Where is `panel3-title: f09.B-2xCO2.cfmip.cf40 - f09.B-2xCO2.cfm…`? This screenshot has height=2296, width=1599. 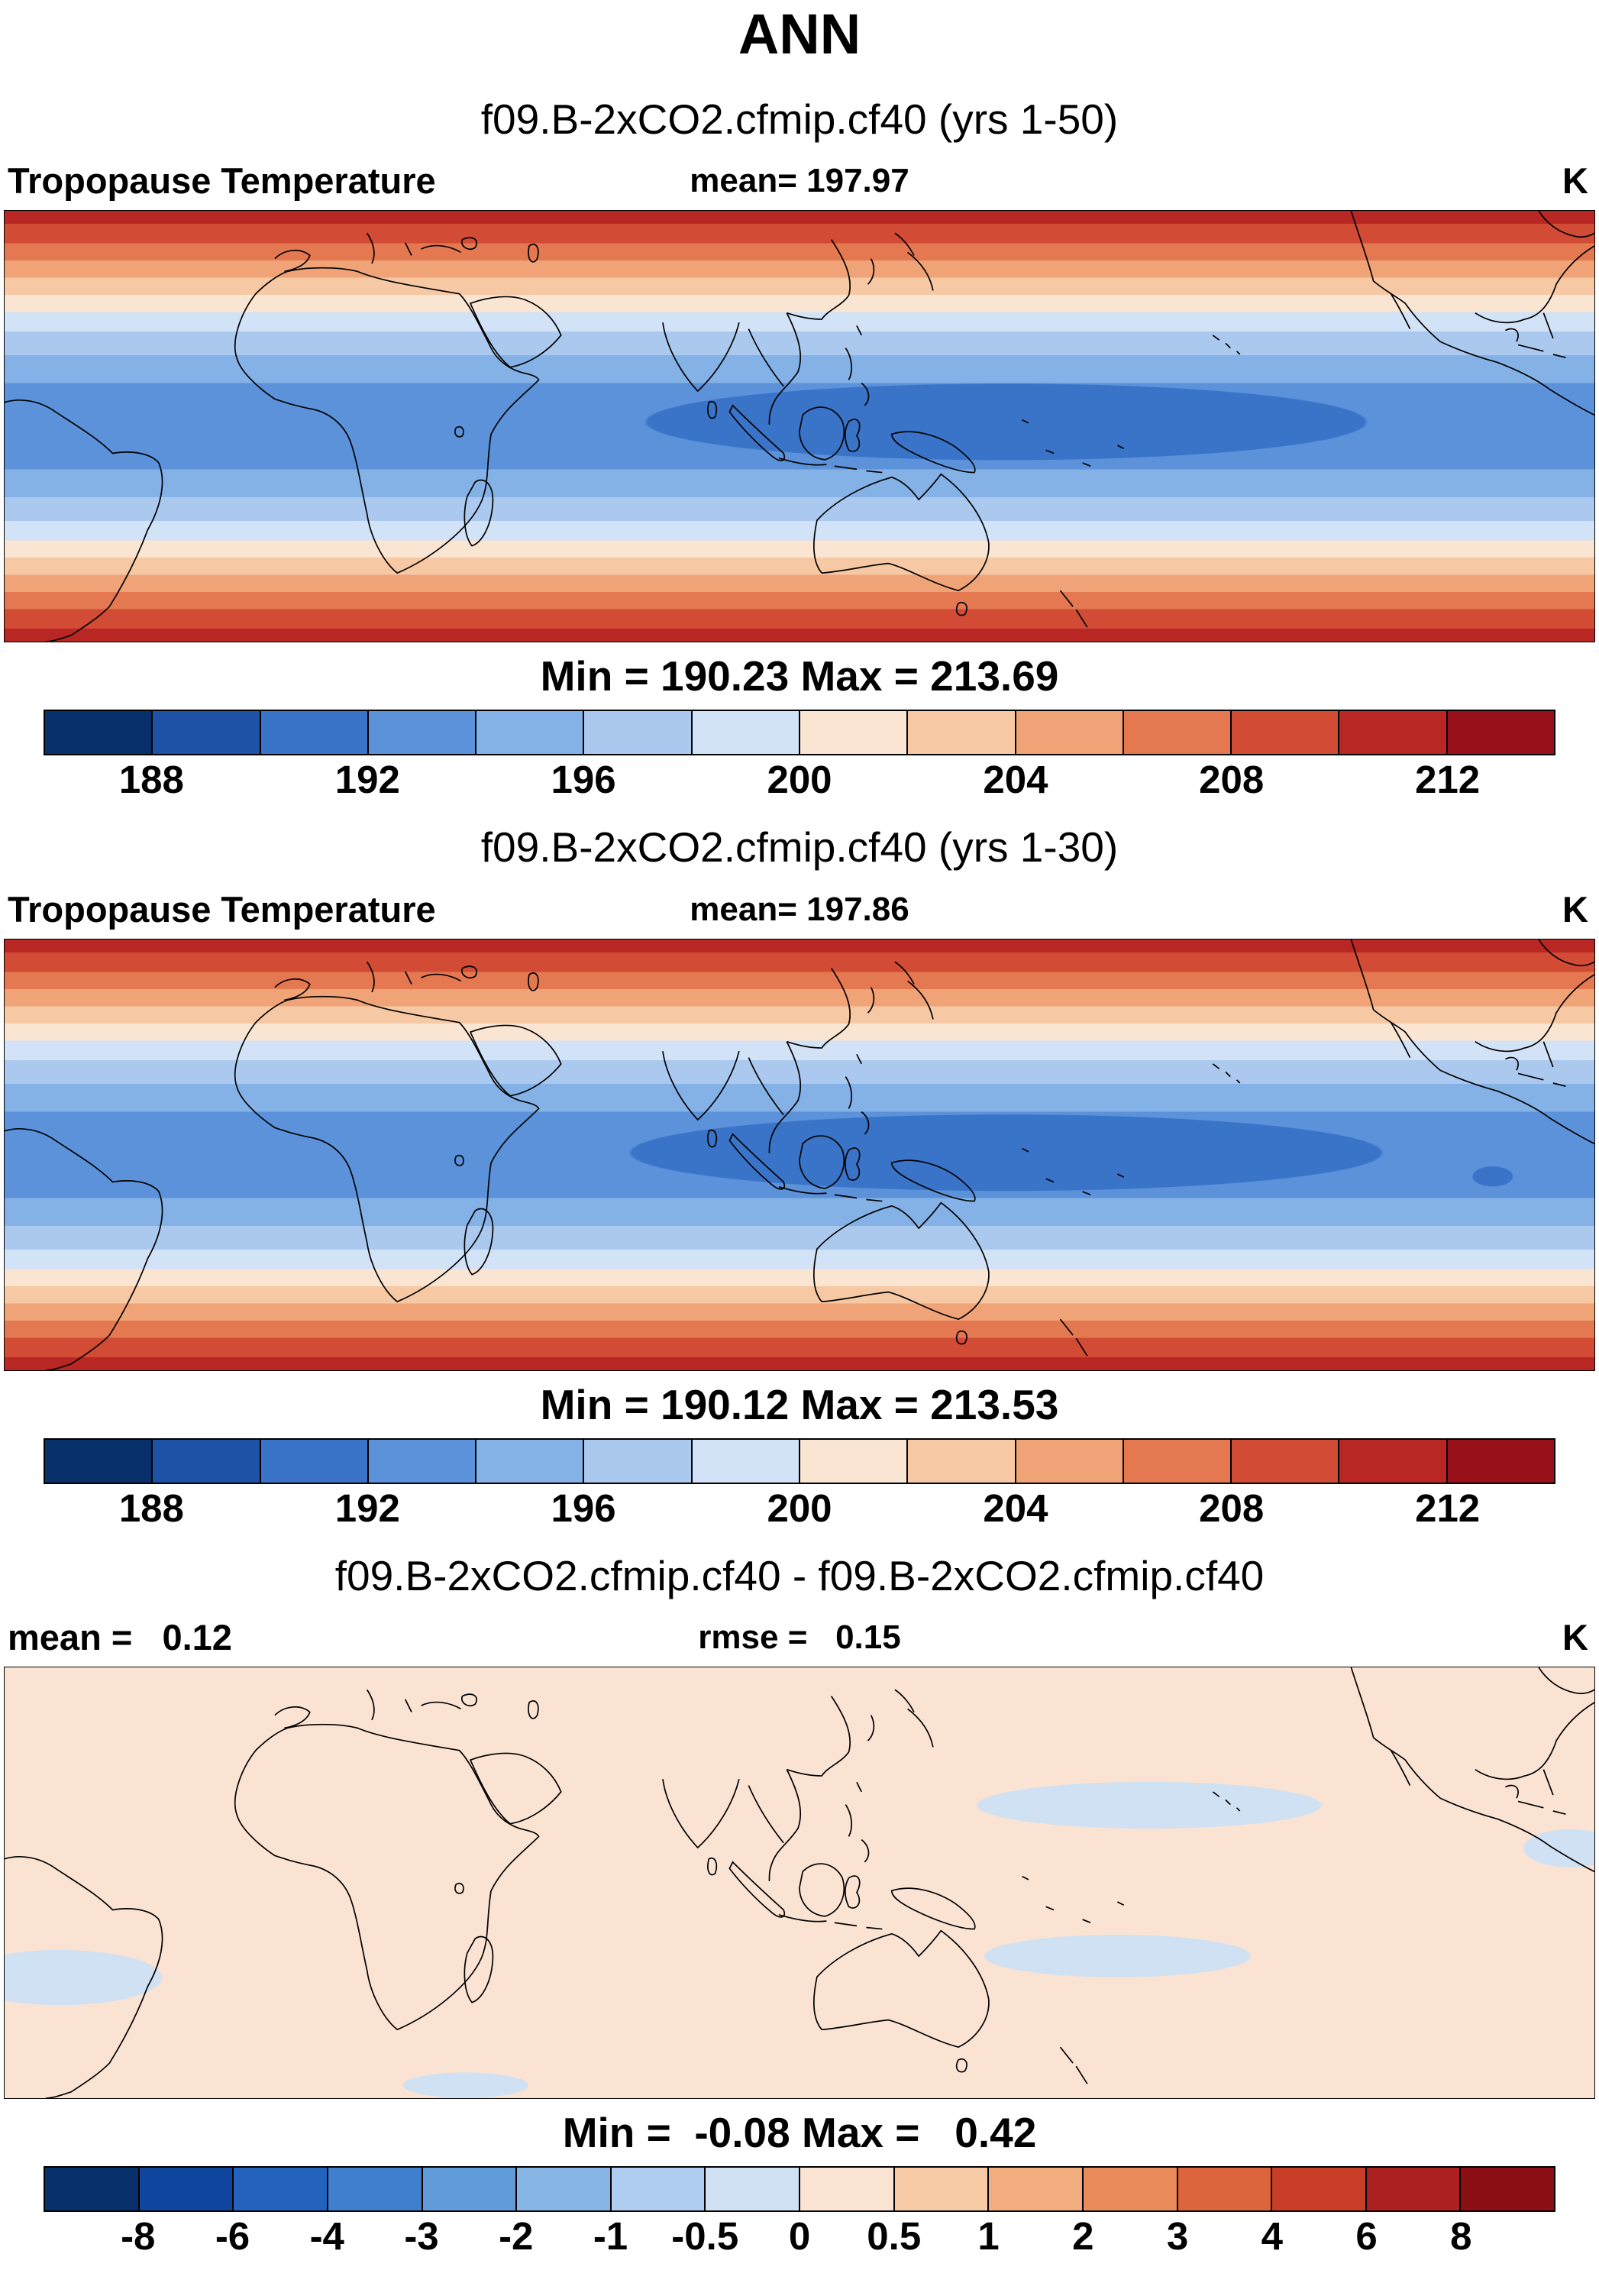
panel3-title: f09.B-2xCO2.cfmip.cf40 - f09.B-2xCO2.cfm… is located at coordinates (799, 1575).